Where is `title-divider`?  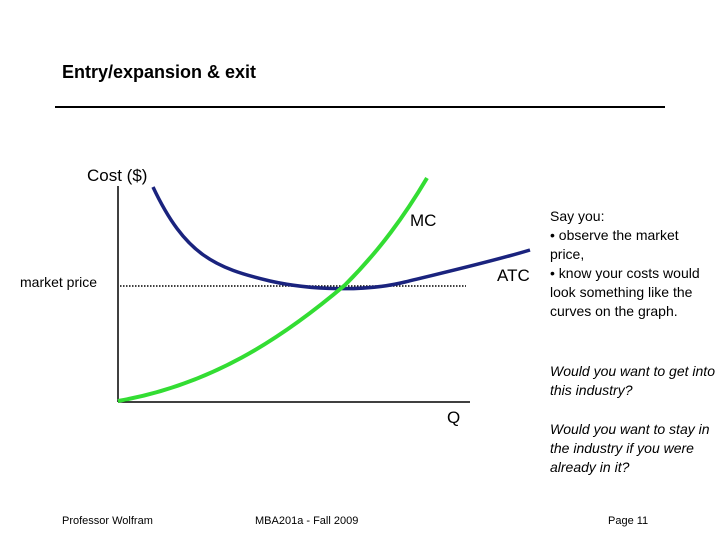 title-divider is located at coordinates (360, 107).